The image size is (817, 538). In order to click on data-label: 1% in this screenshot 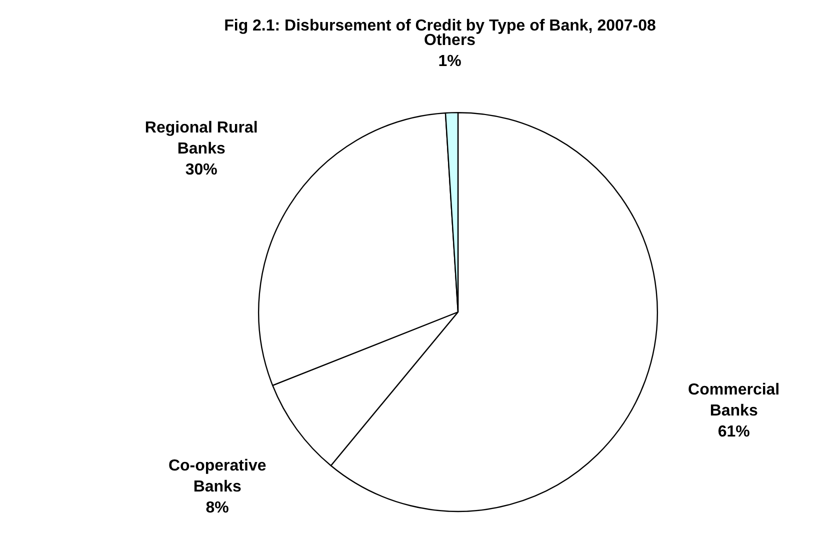, I will do `click(450, 61)`.